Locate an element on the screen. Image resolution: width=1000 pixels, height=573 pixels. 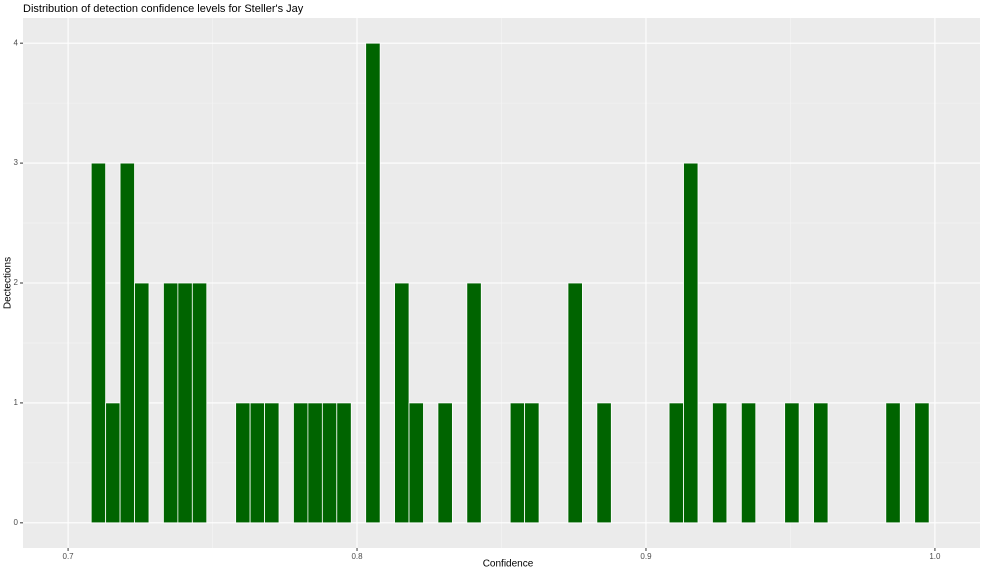
x-tick-label: 1.0 is located at coordinates (935, 556).